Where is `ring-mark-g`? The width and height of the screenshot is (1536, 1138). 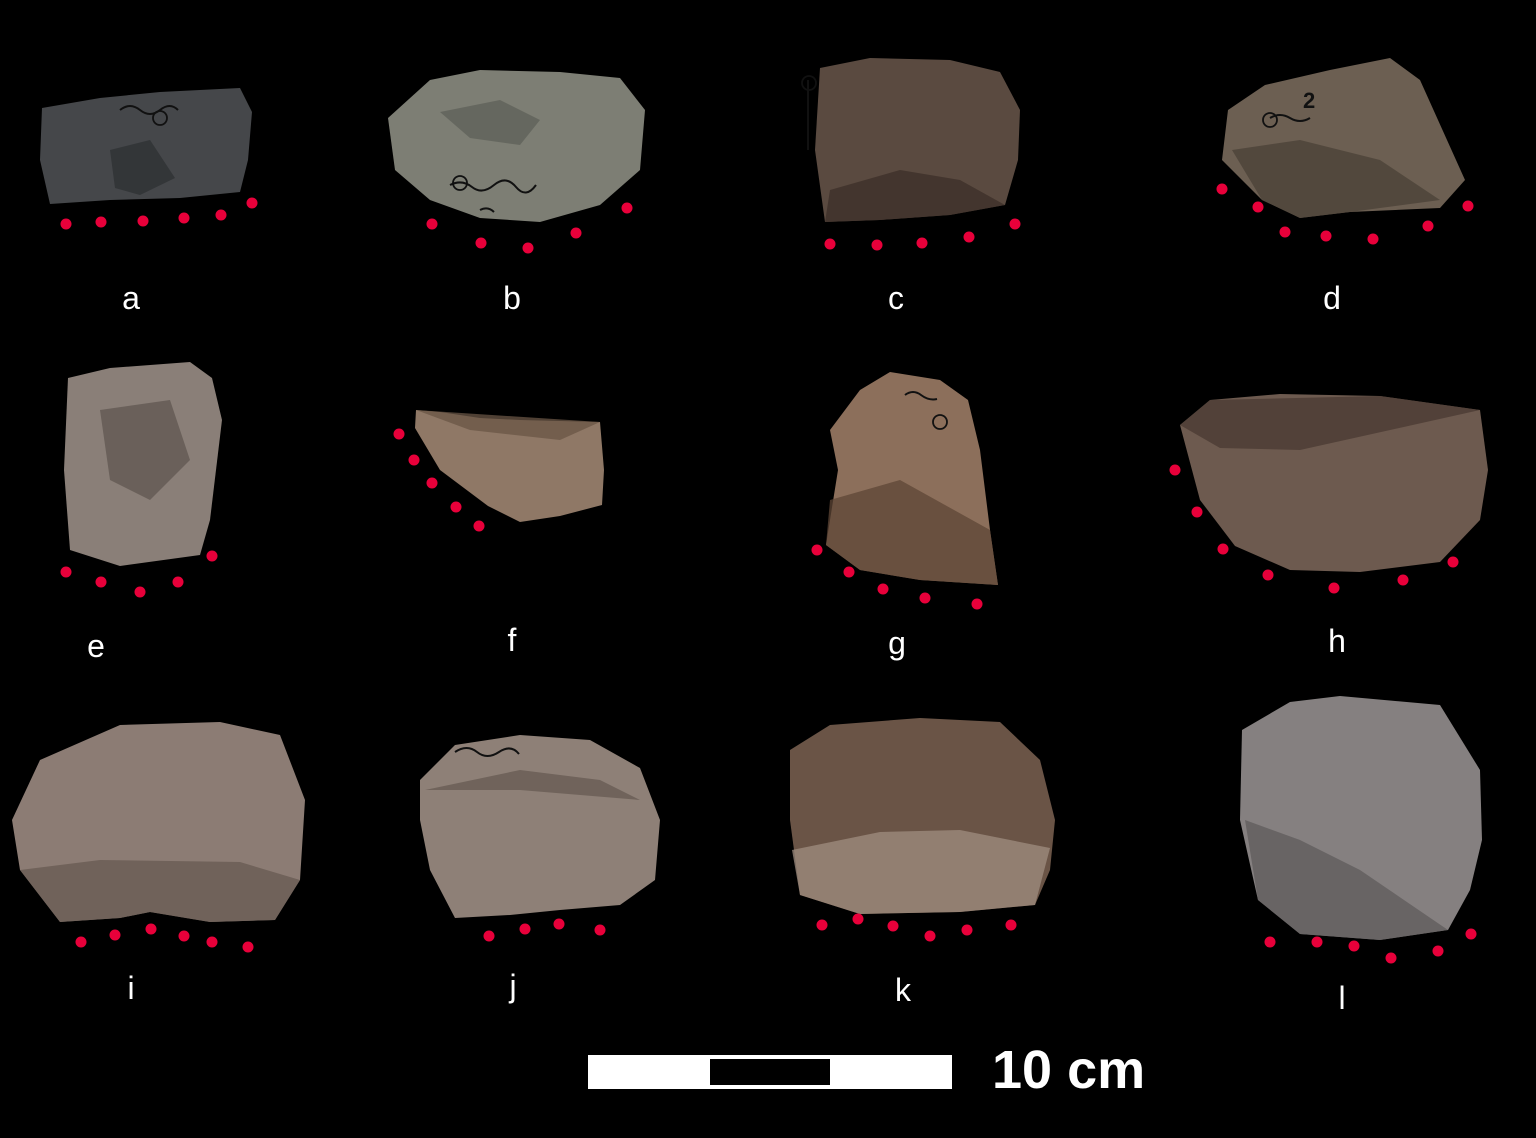 ring-mark-g is located at coordinates (940, 422).